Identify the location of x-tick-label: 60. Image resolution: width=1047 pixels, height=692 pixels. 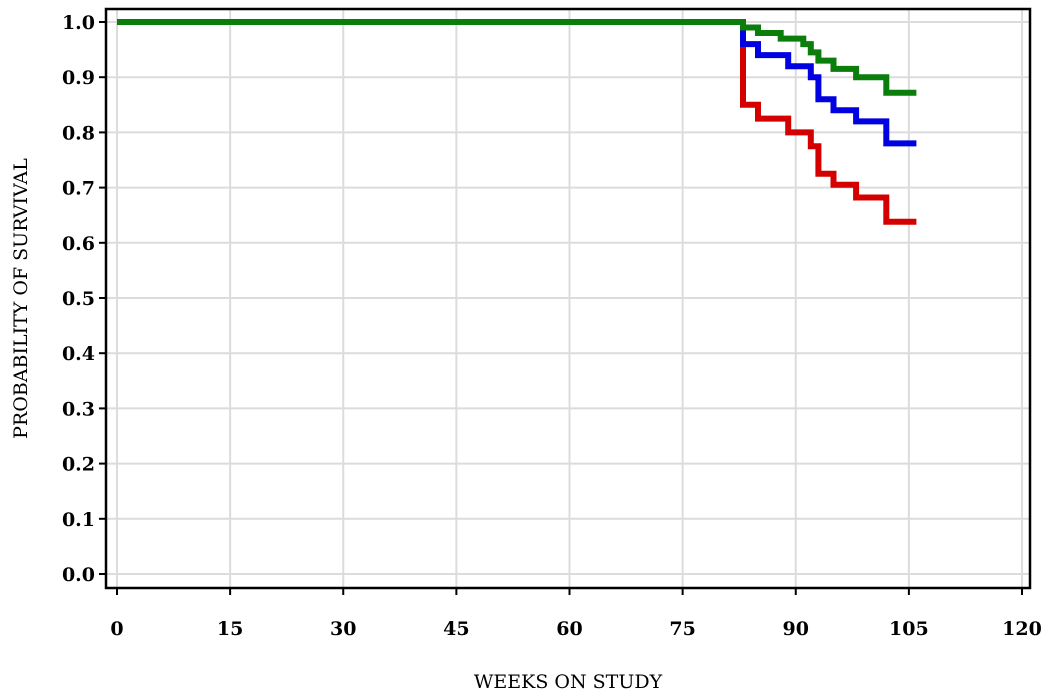
(569, 629).